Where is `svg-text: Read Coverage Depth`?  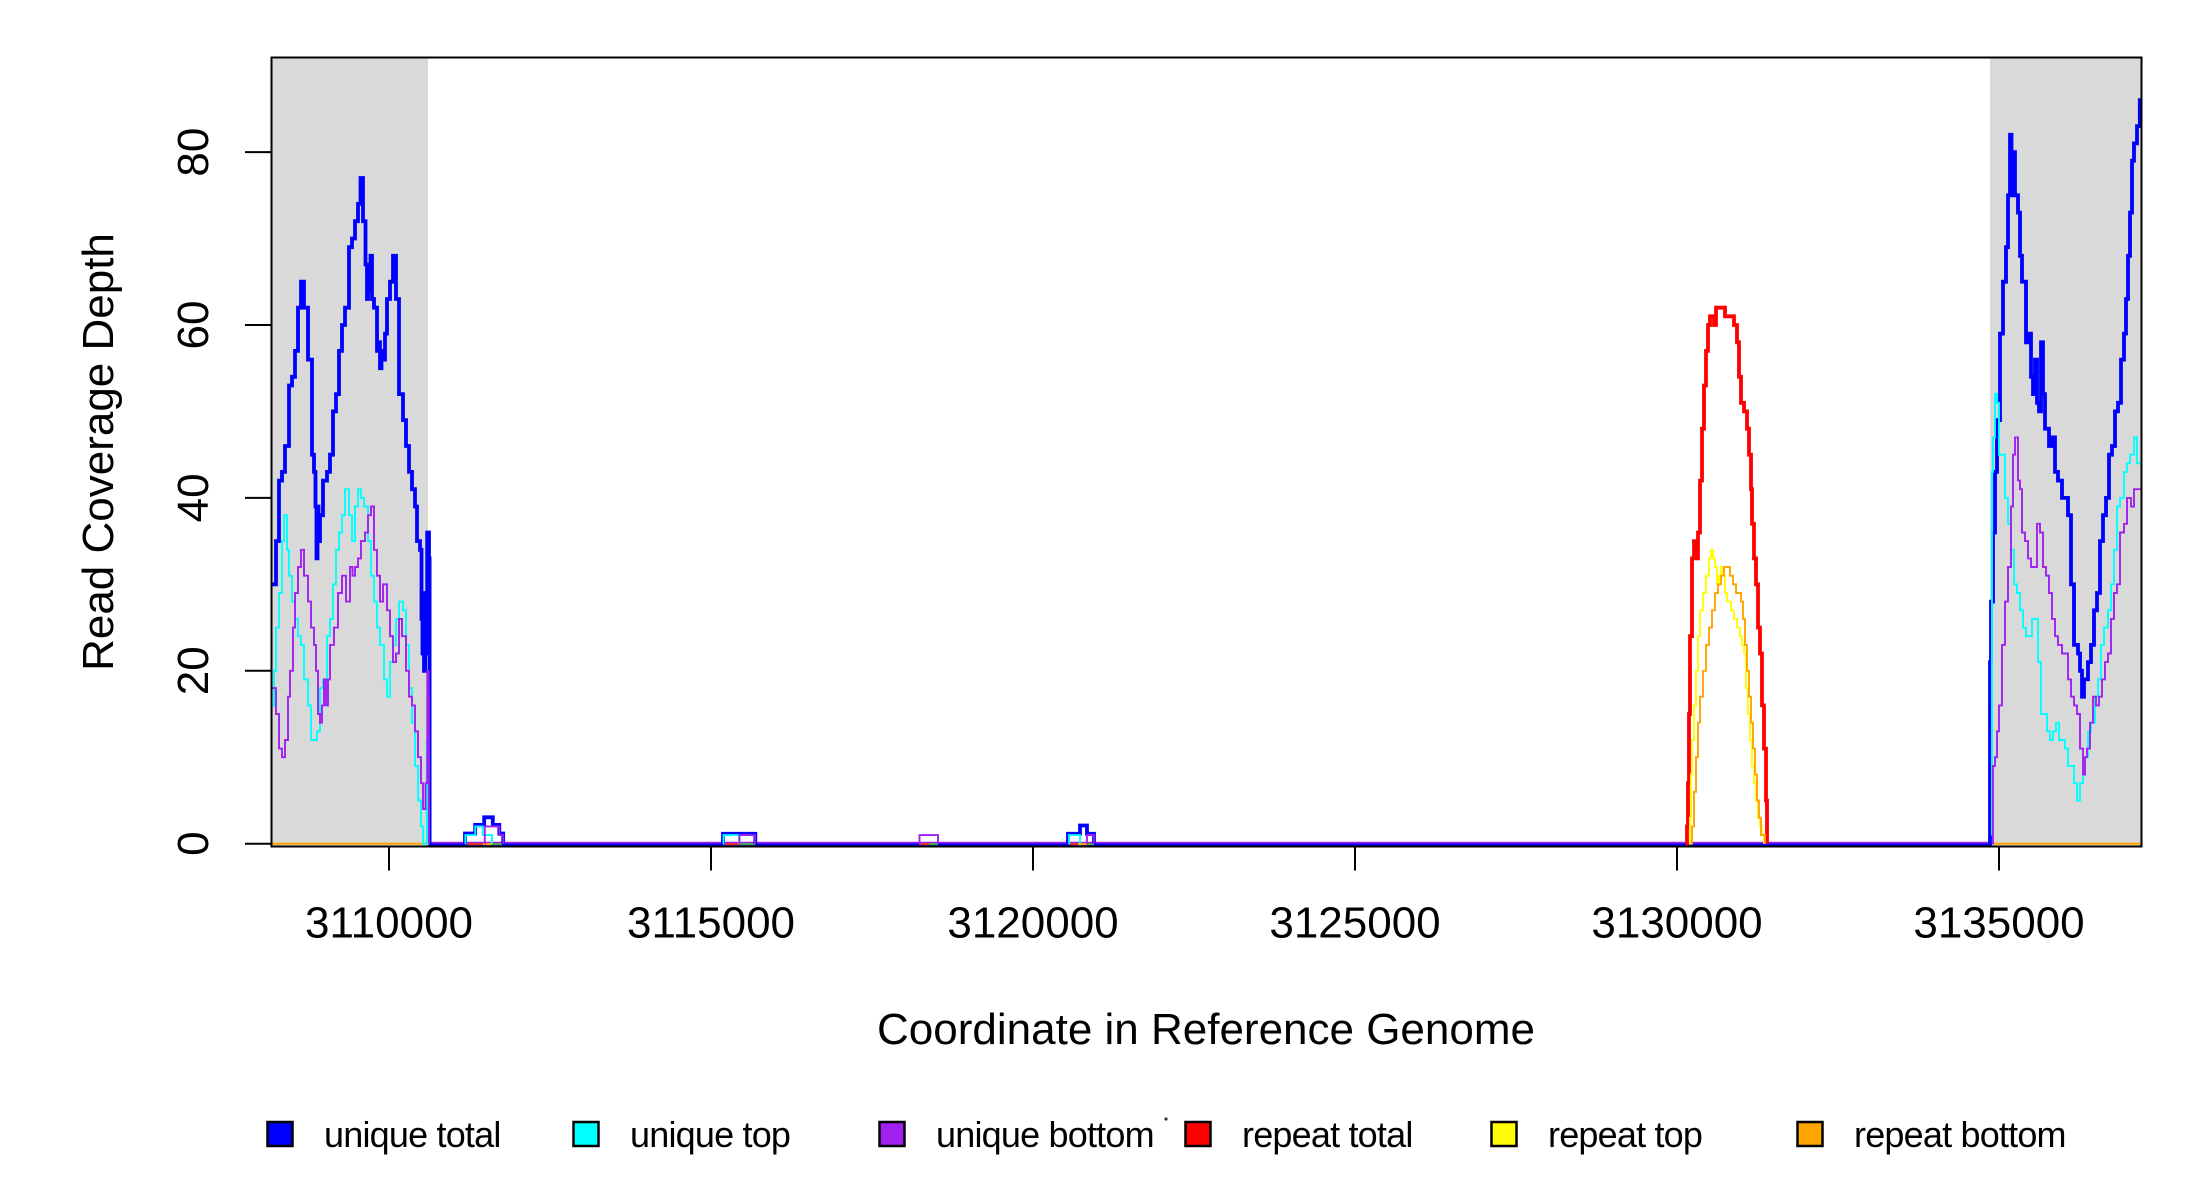
svg-text: Read Coverage Depth is located at coordinates (98, 452).